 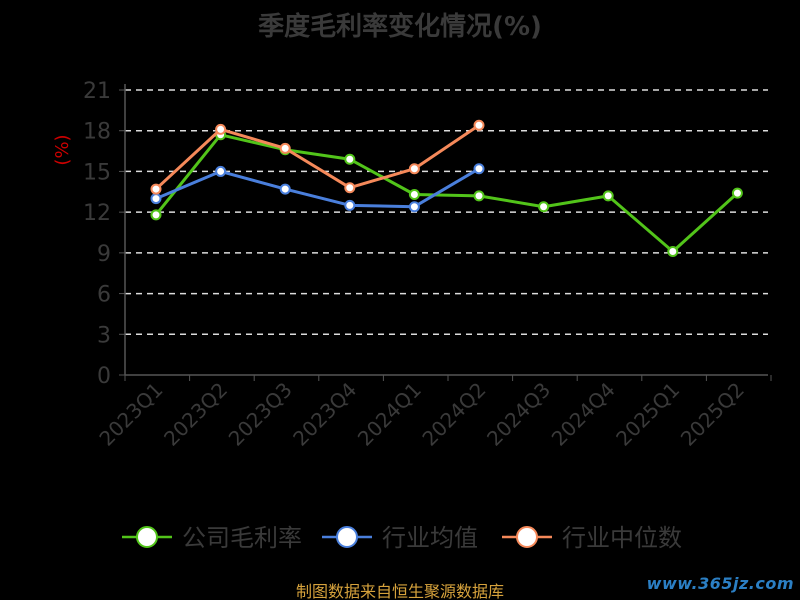 I want to click on x-tick-label: 2023Q3, so click(x=260, y=414).